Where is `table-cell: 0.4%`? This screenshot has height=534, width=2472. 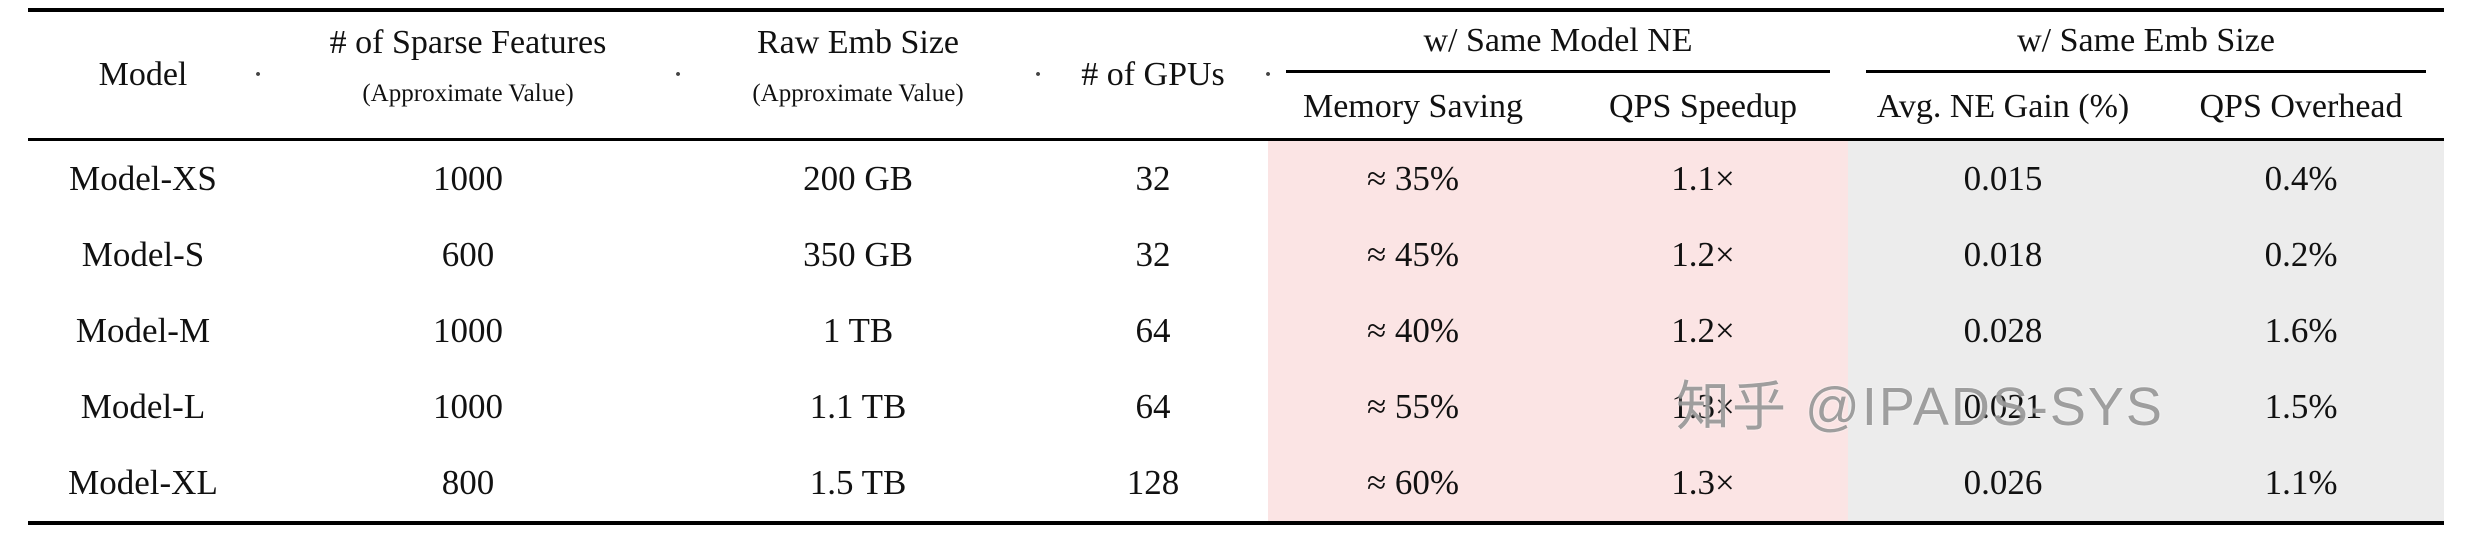 table-cell: 0.4% is located at coordinates (2301, 178).